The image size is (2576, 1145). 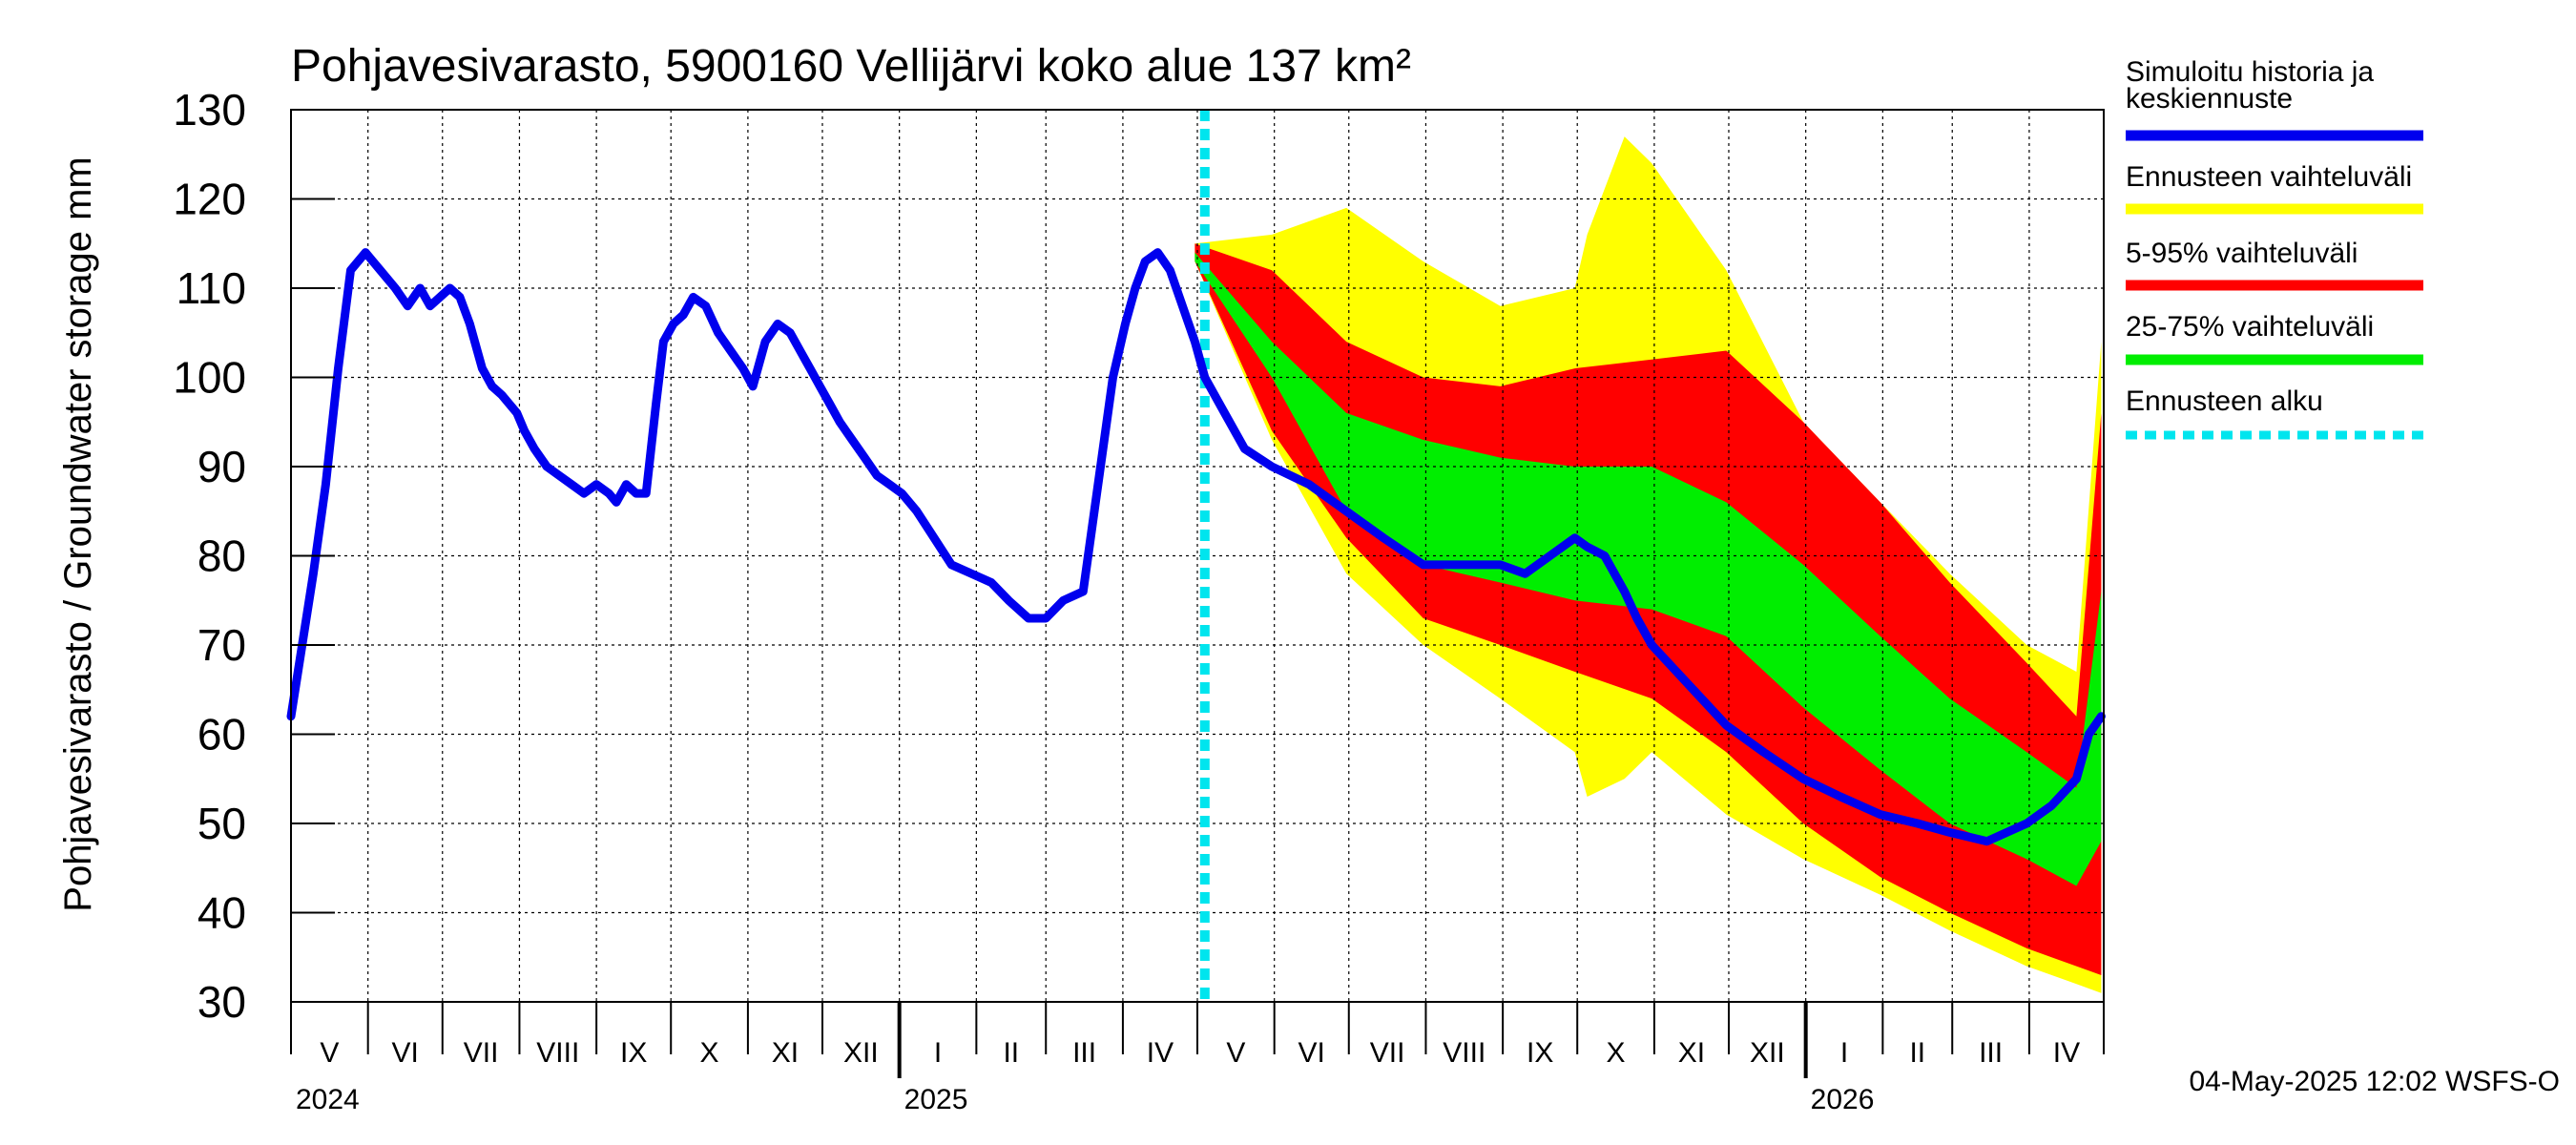 What do you see at coordinates (221, 823) in the screenshot?
I see `y-tick-label: 50` at bounding box center [221, 823].